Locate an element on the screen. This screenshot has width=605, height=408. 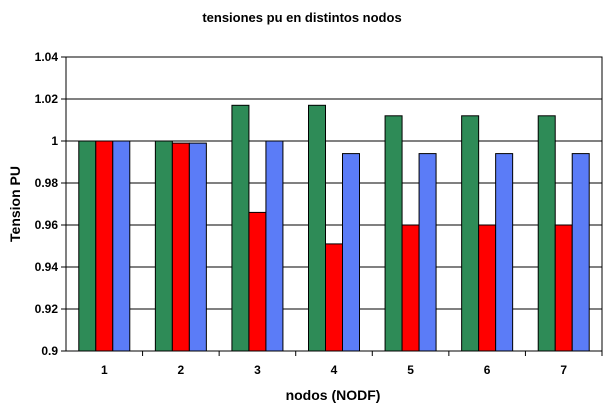
x-tick-label: 2 is located at coordinates (181, 370).